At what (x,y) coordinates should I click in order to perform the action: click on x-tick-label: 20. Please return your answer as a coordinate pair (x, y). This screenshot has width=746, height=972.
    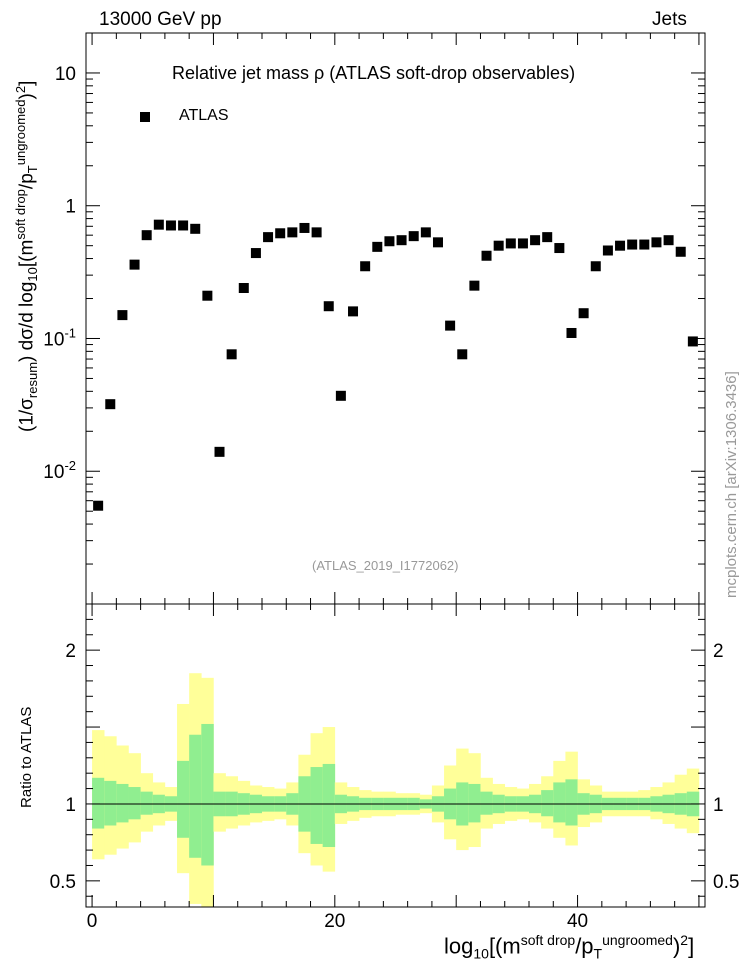
    Looking at the image, I should click on (334, 921).